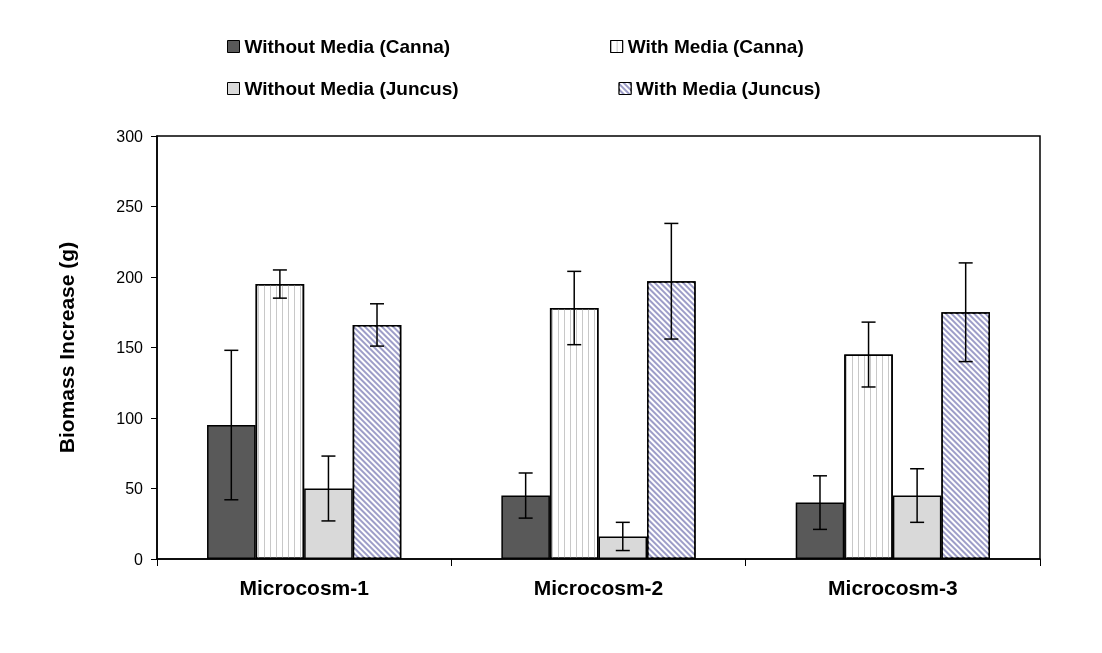 The height and width of the screenshot is (653, 1102). What do you see at coordinates (728, 88) in the screenshot?
I see `legend-label: With Media (Juncus)` at bounding box center [728, 88].